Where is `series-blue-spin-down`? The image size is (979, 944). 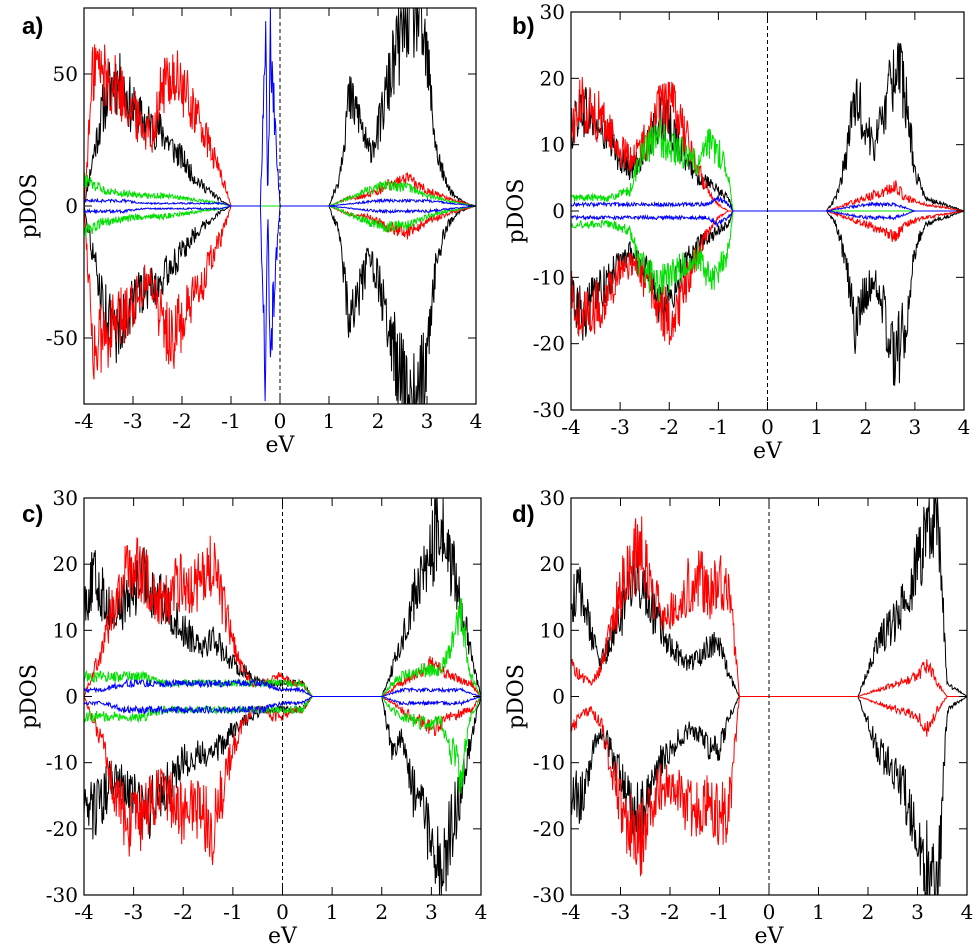
series-blue-spin-down is located at coordinates (280, 303).